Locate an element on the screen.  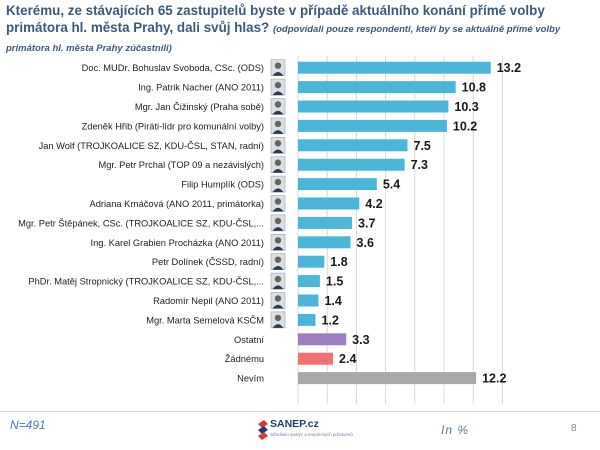
category-label: Mgr. Jan Čižinský (Praha sobě) is located at coordinates (199, 107).